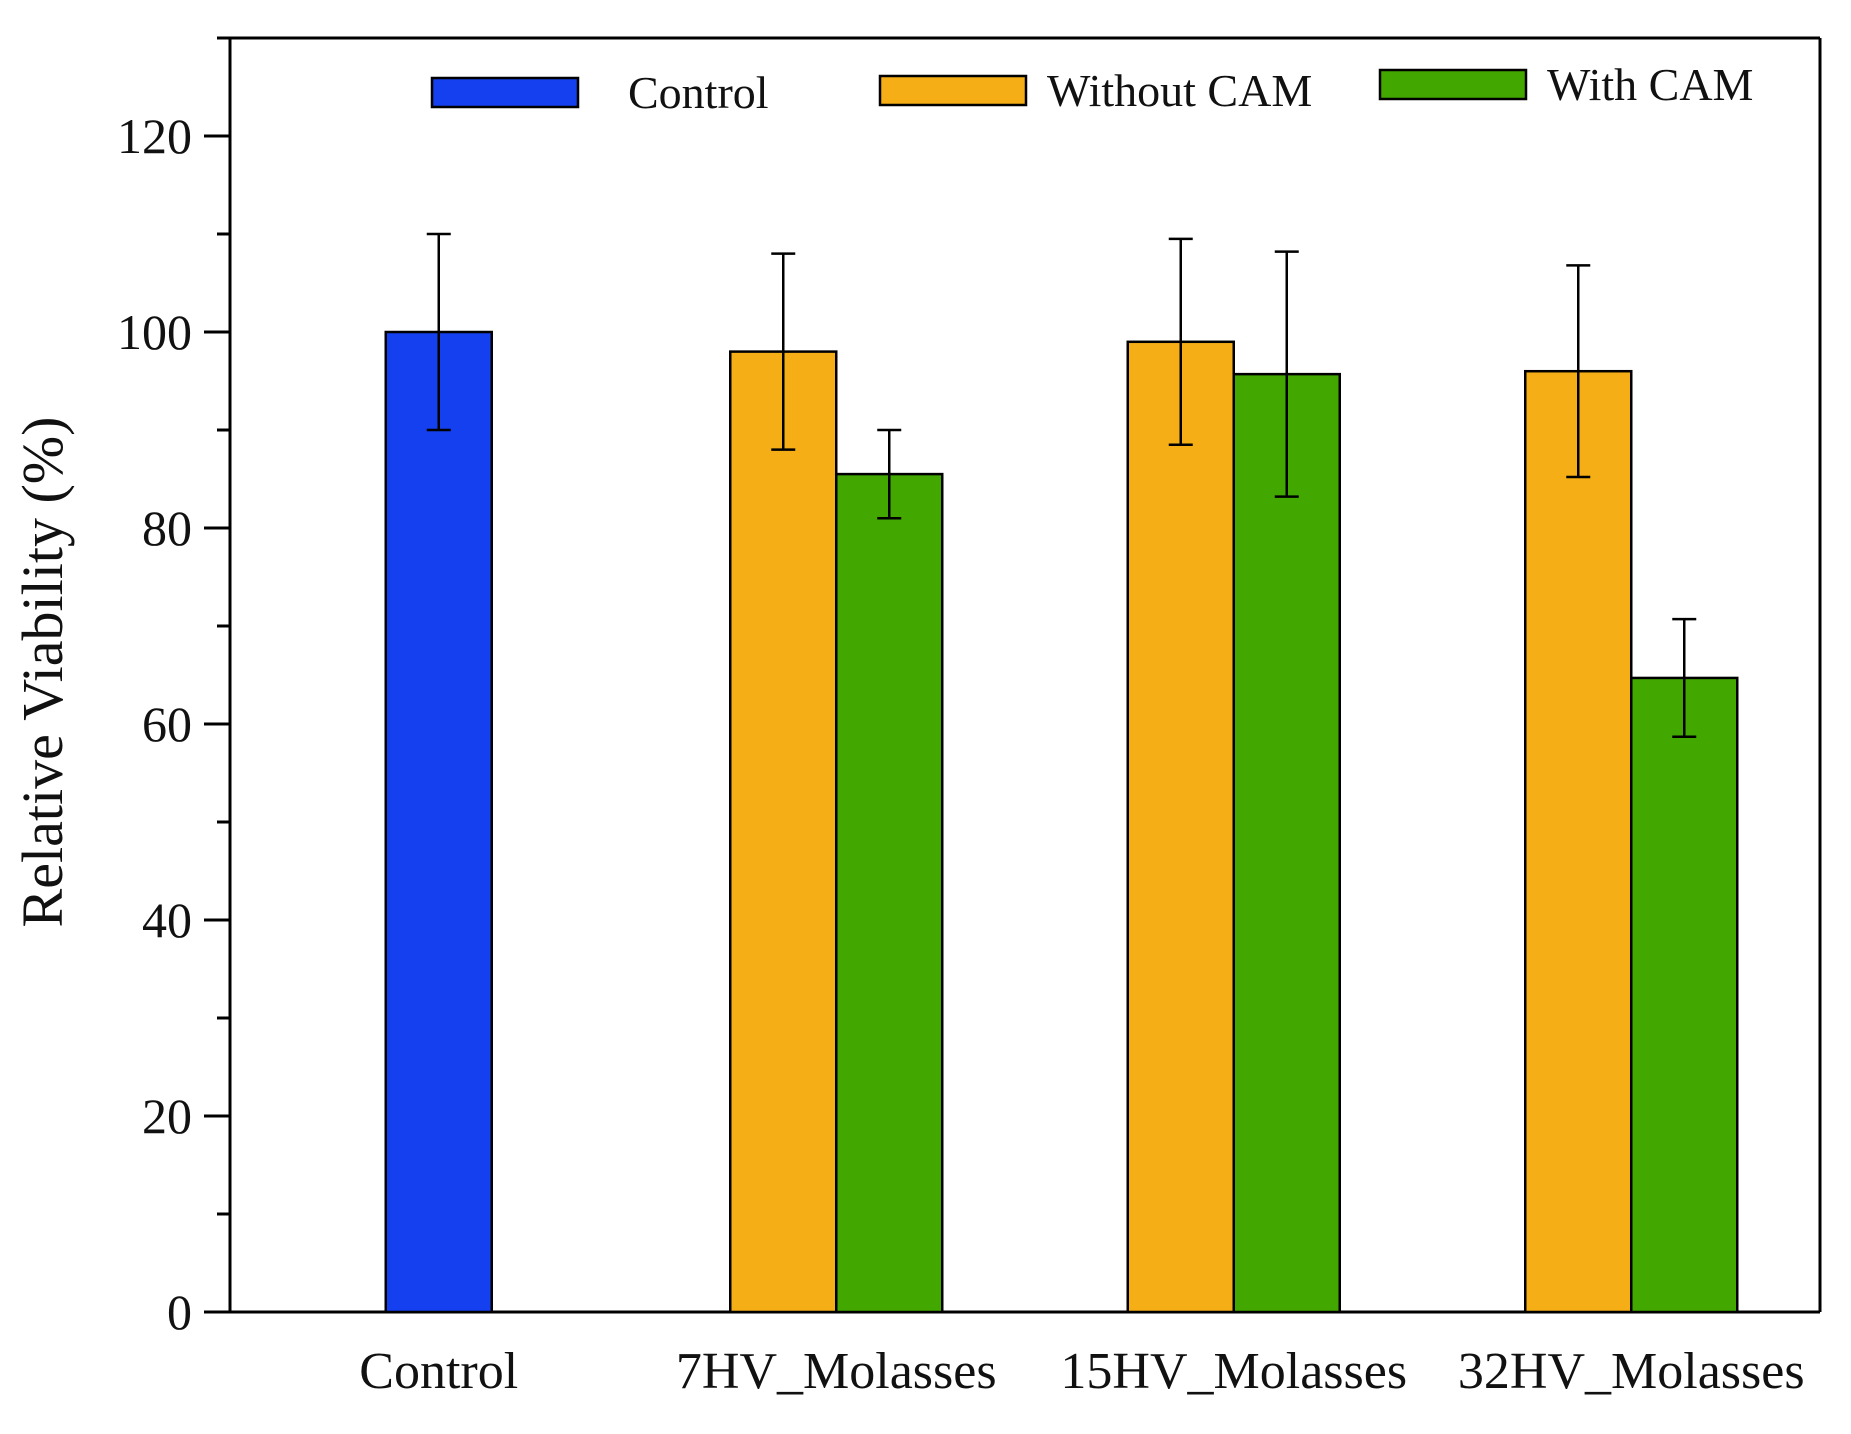  What do you see at coordinates (889, 893) in the screenshot?
I see `bar-with-cam-7hv-molasses` at bounding box center [889, 893].